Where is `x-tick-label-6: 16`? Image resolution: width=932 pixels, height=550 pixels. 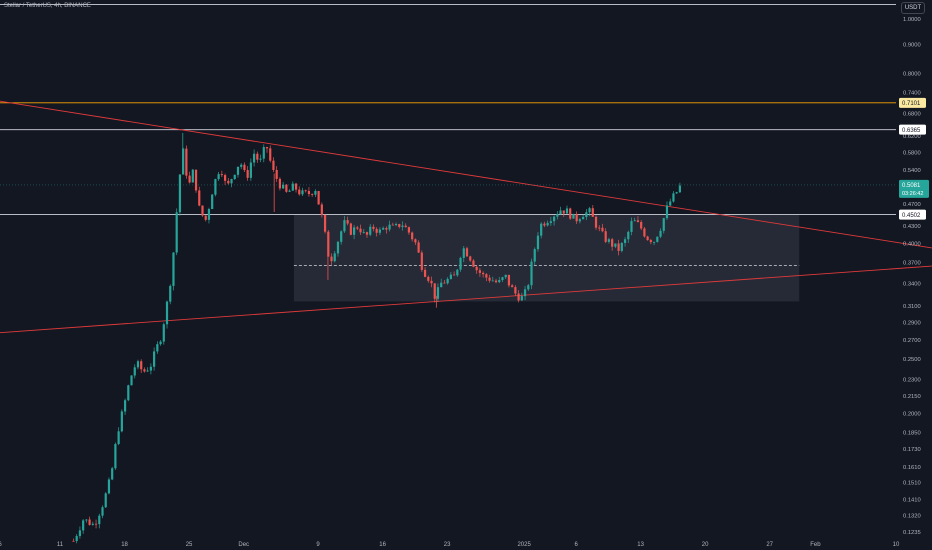
x-tick-label-6: 16 is located at coordinates (382, 545).